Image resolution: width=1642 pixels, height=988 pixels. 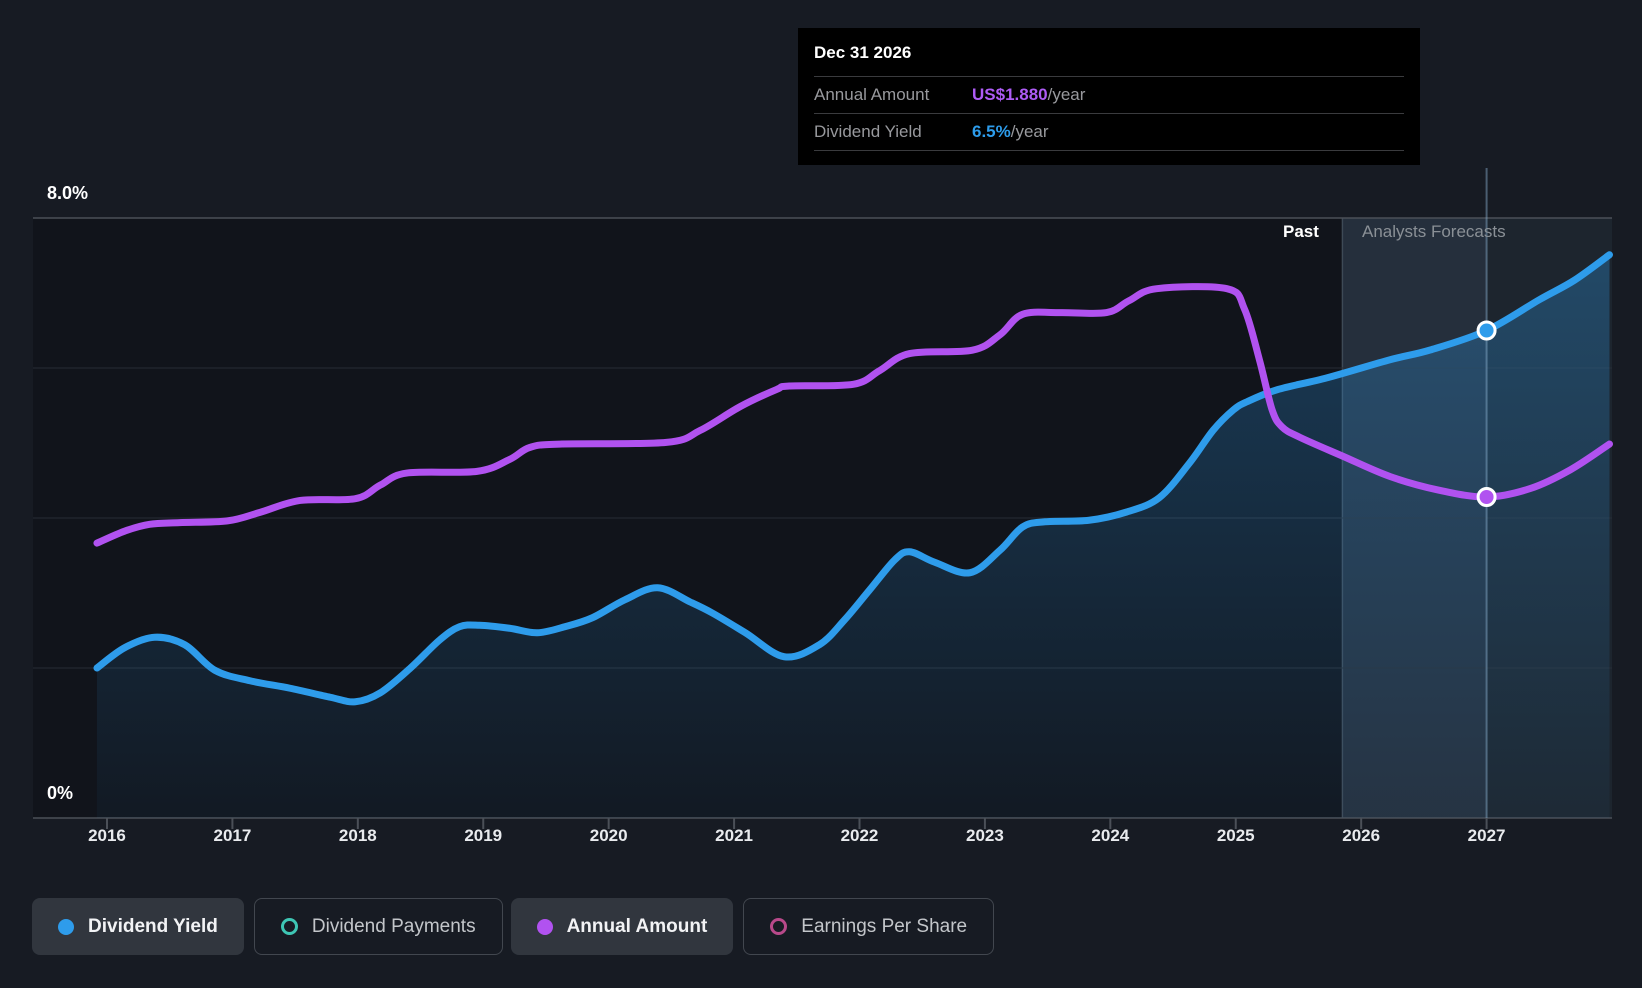 I want to click on x-tick-label: 2025, so click(x=1235, y=835).